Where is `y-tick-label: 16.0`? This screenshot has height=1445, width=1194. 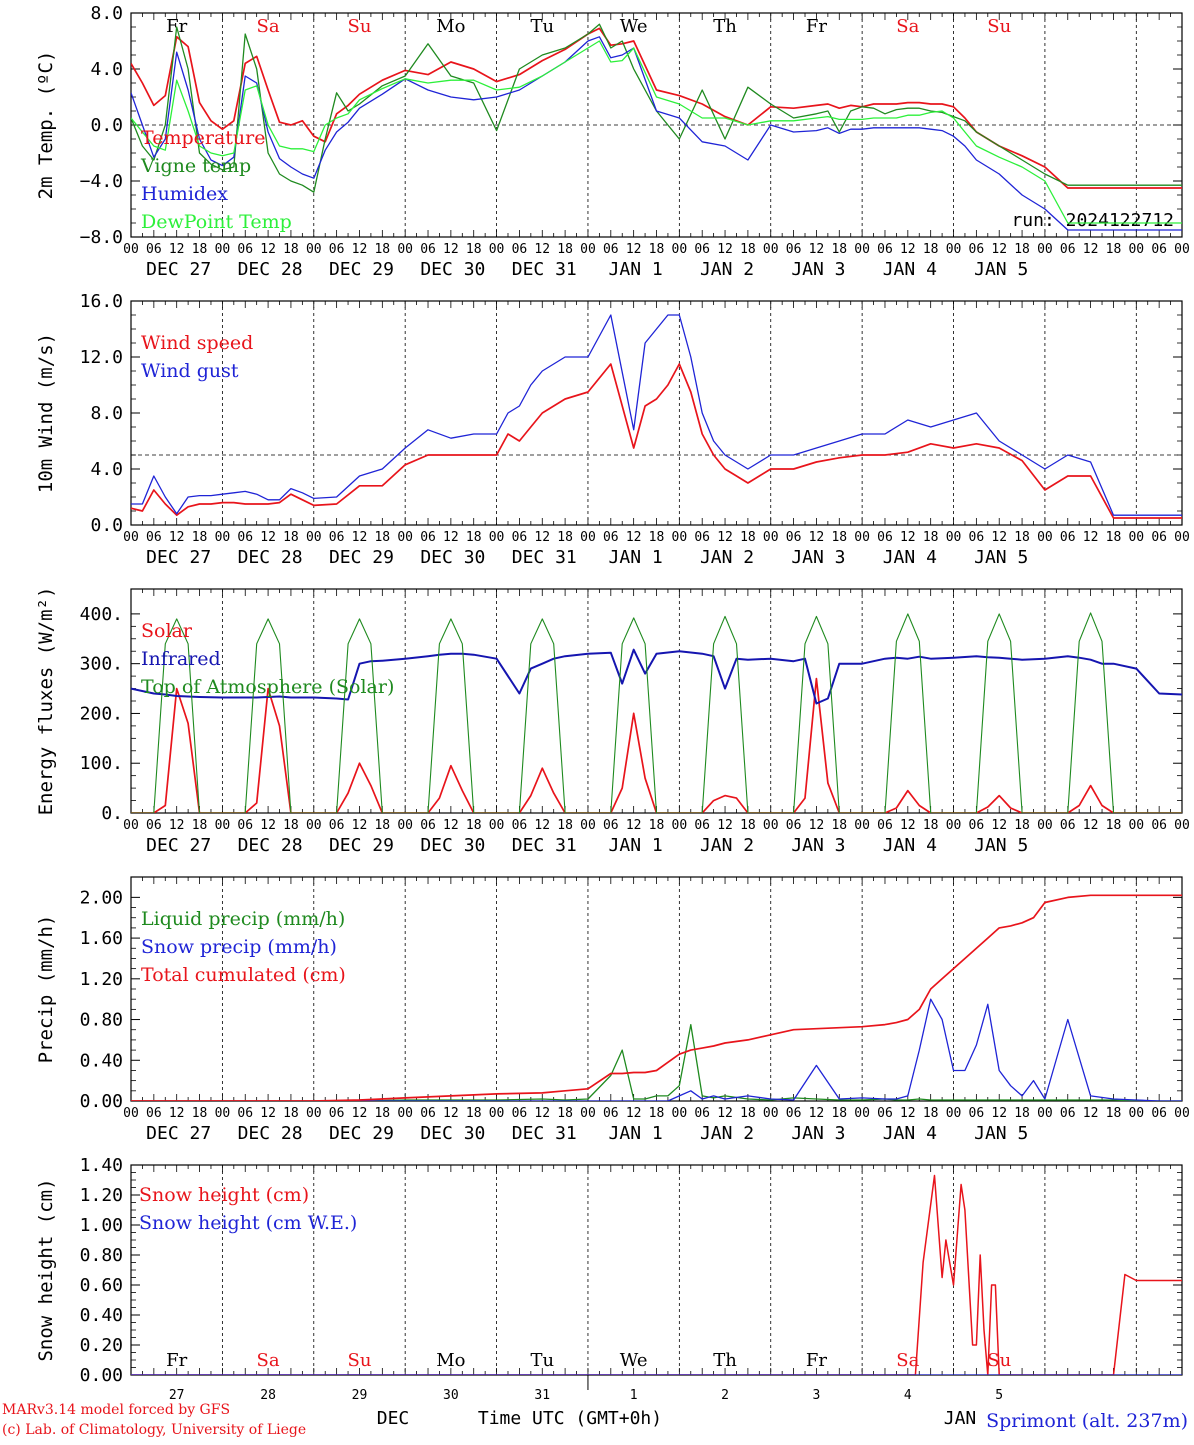 y-tick-label: 16.0 is located at coordinates (101, 301).